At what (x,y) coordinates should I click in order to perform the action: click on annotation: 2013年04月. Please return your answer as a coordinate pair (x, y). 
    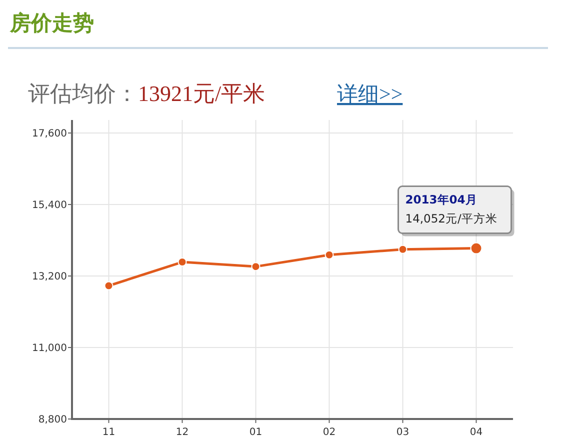
    Looking at the image, I should click on (441, 199).